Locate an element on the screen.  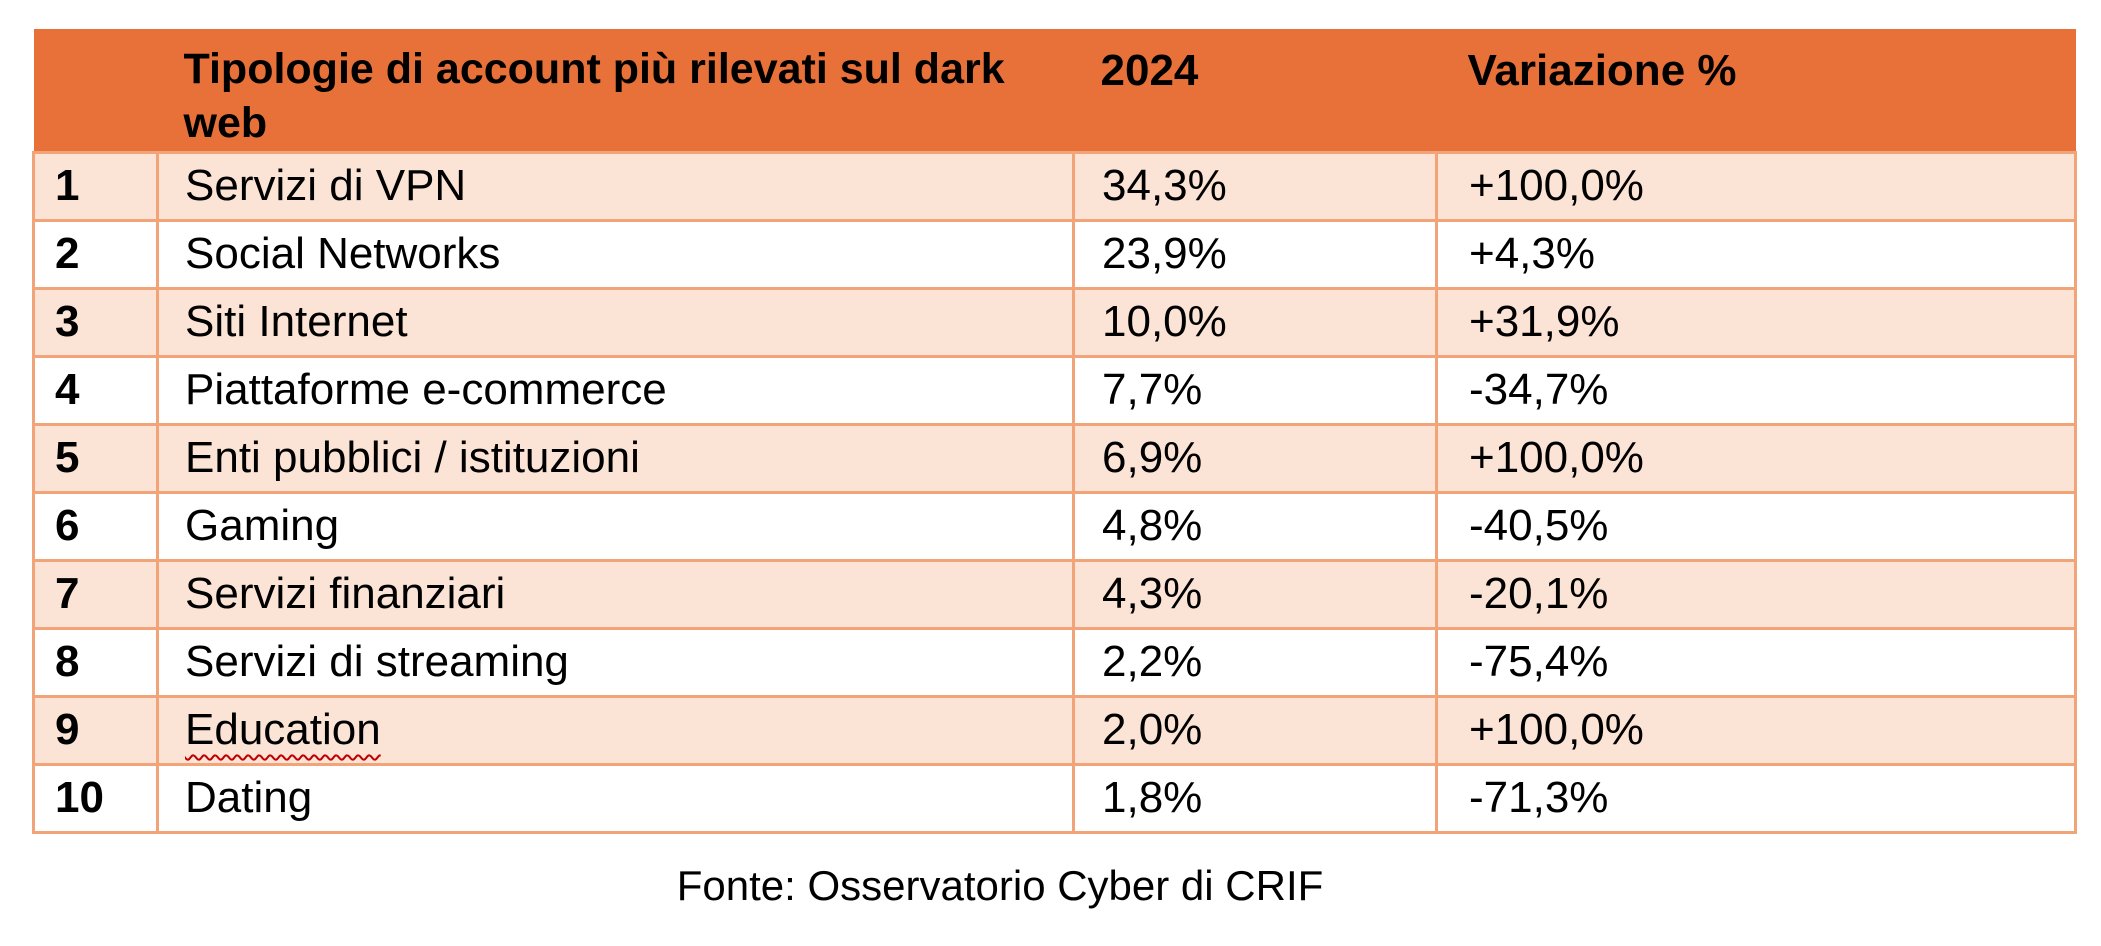
account-type-cell: Servizi di VPN is located at coordinates (615, 186).